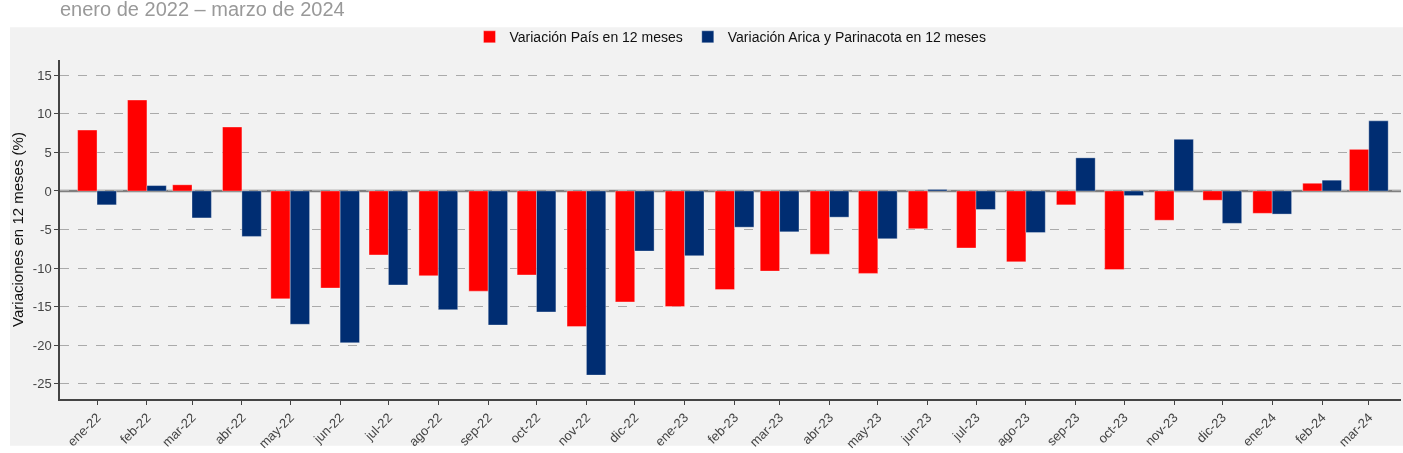  What do you see at coordinates (17, 229) in the screenshot?
I see `y-axis-title: Variaciones en 12 meses (%)` at bounding box center [17, 229].